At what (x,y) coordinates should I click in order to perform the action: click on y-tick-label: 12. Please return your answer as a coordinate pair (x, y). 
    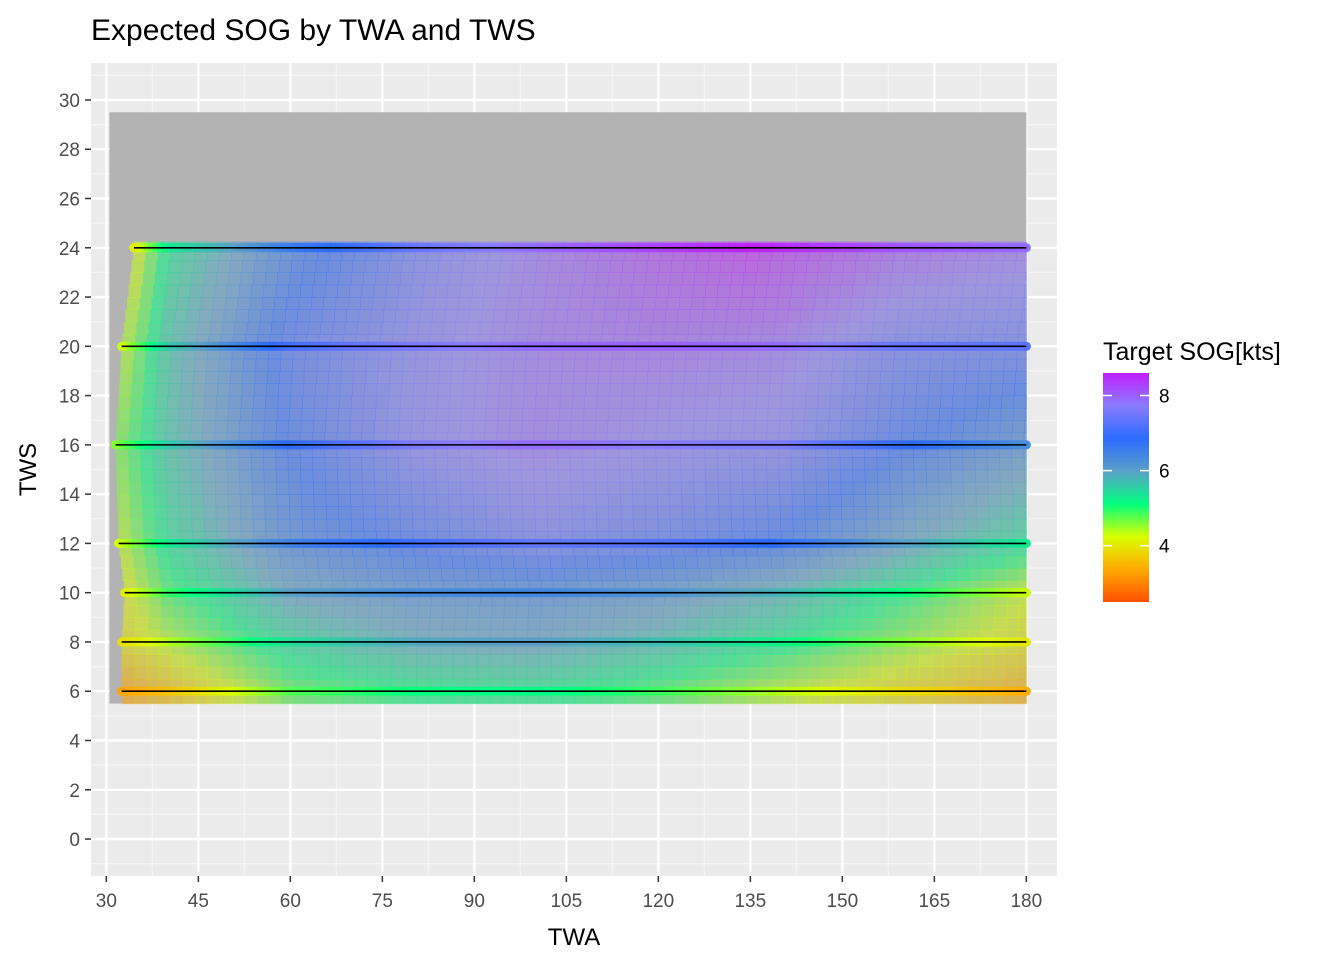
    Looking at the image, I should click on (69, 544).